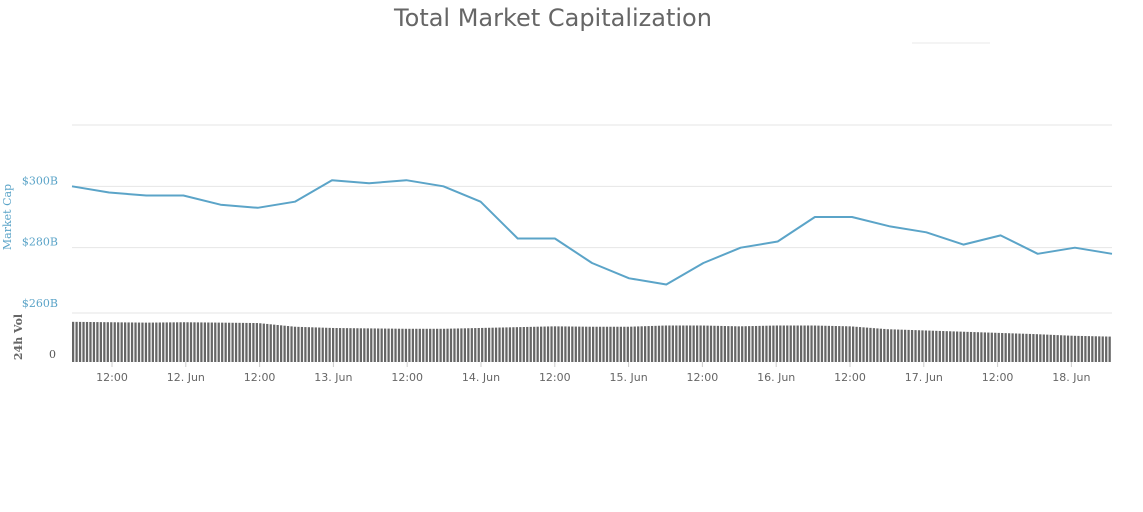  What do you see at coordinates (481, 377) in the screenshot?
I see `x-tick-label: 14. Jun` at bounding box center [481, 377].